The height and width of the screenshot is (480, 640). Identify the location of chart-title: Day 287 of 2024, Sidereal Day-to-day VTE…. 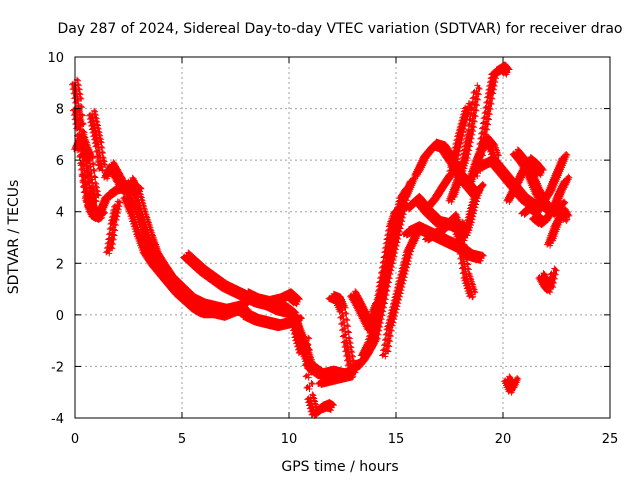
(339, 29).